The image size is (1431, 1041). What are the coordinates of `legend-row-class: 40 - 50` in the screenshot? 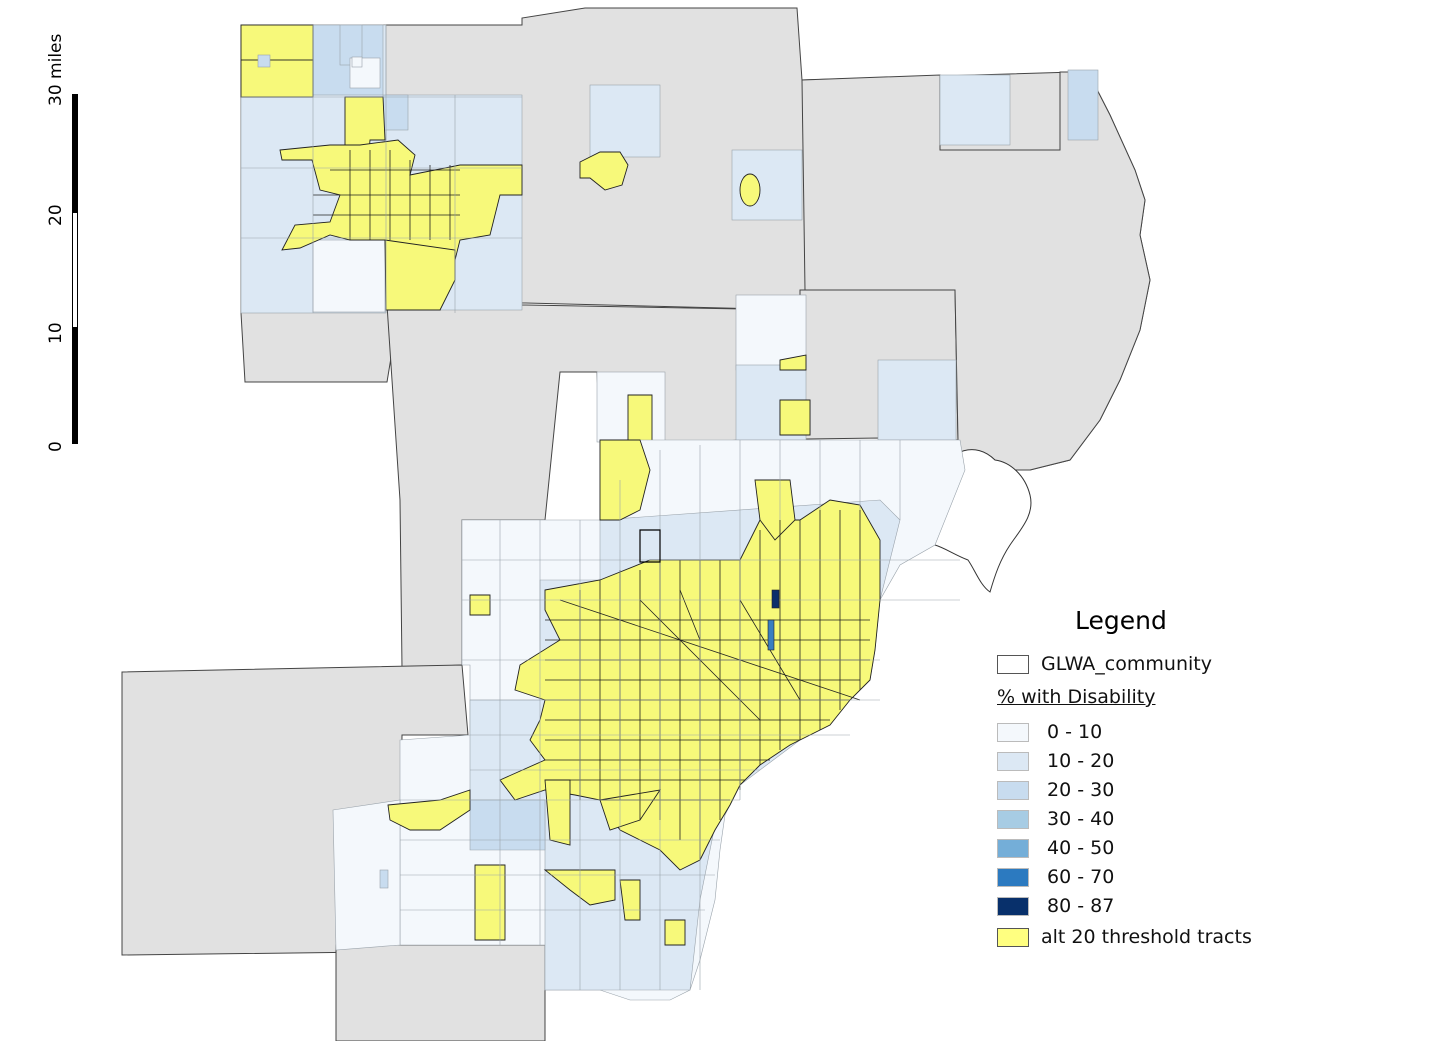 It's located at (1055, 848).